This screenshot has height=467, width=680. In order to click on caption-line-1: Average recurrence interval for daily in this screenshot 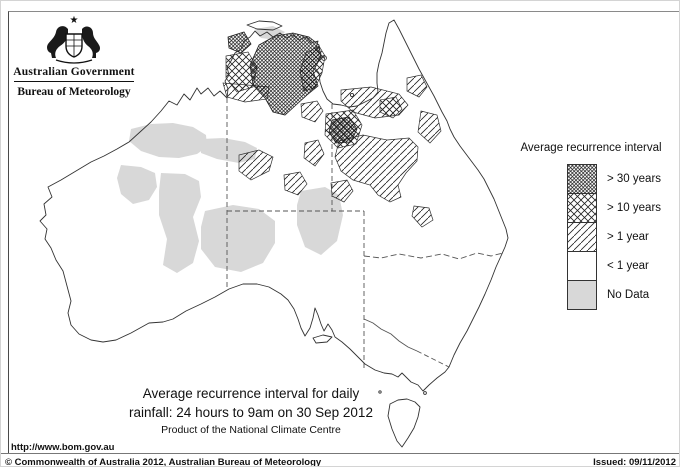, I will do `click(251, 393)`.